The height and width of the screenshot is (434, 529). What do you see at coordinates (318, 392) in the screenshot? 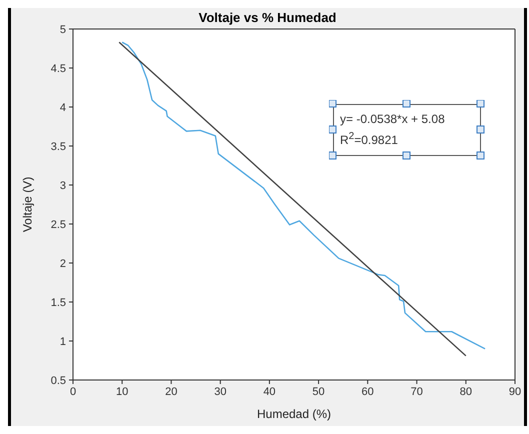
I see `x-tick-label: 50` at bounding box center [318, 392].